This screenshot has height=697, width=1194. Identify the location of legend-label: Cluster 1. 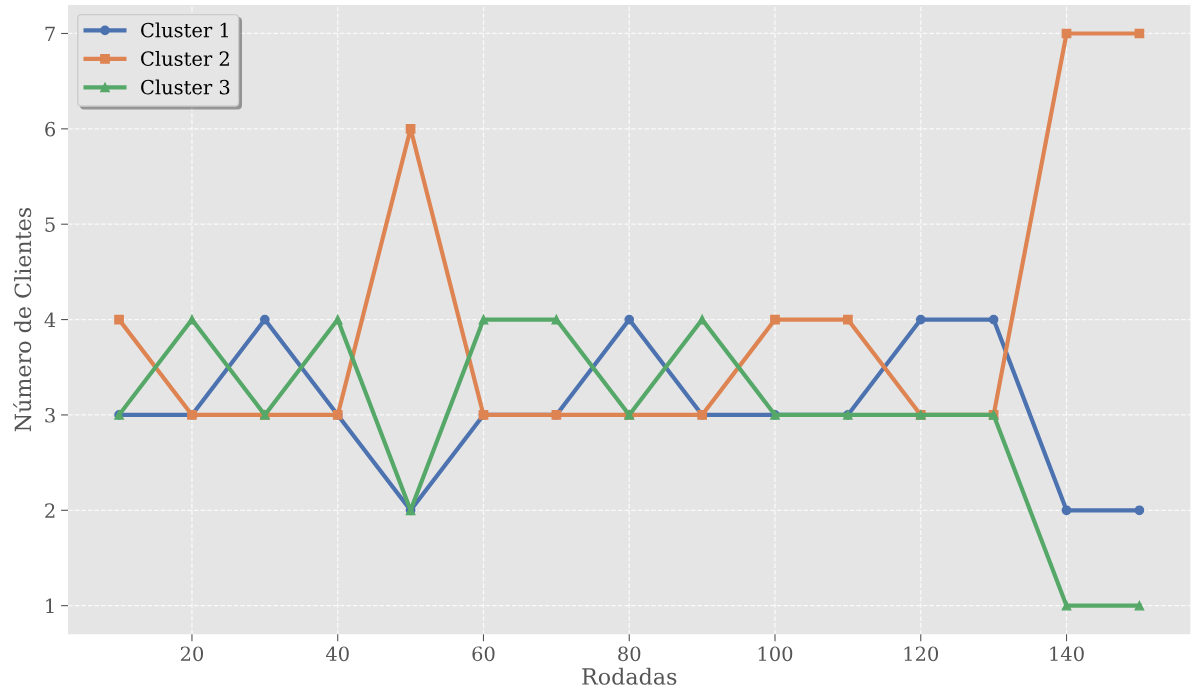
(185, 30).